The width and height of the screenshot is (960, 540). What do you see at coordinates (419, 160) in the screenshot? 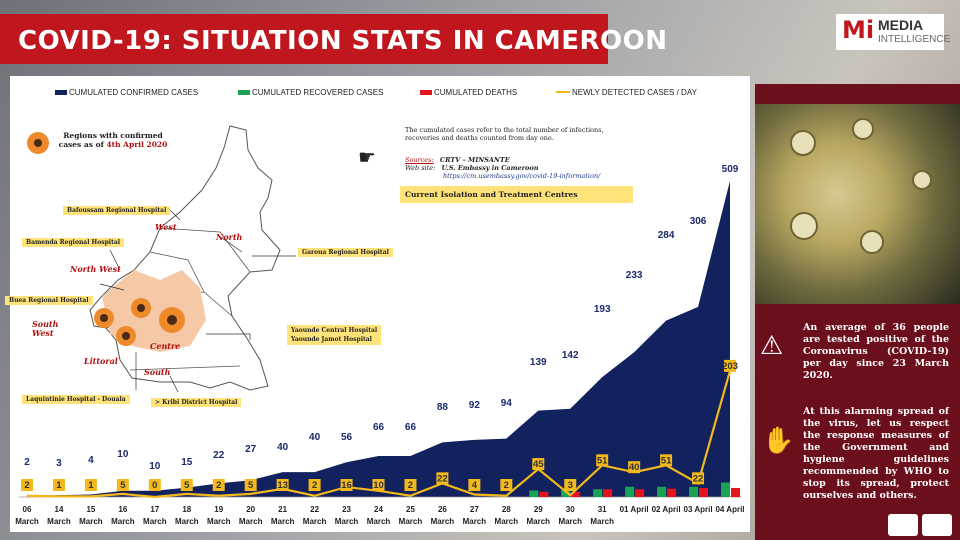
I see `sources-label: Sources:` at bounding box center [419, 160].